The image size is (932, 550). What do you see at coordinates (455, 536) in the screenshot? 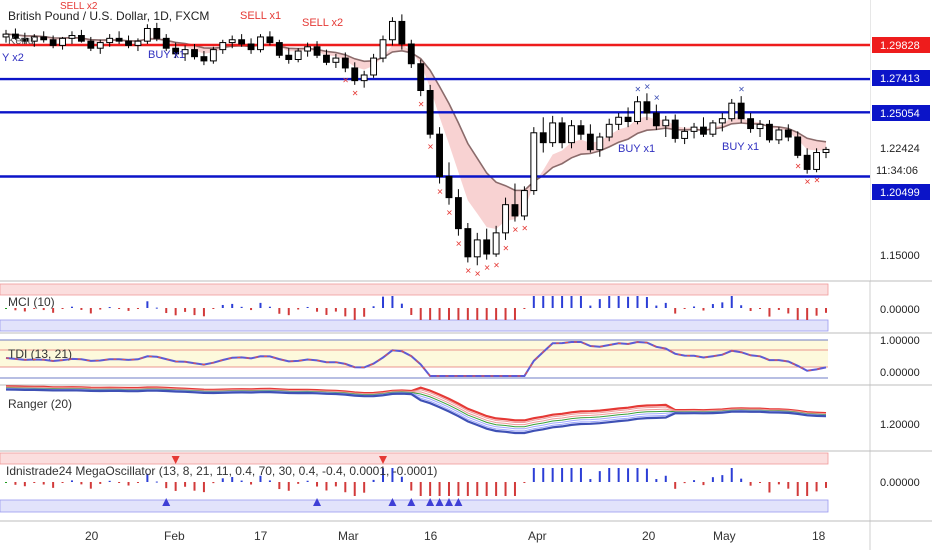
I see `time-axis: 20 Feb 17 Mar 16 Apr 20 May 18` at bounding box center [455, 536].